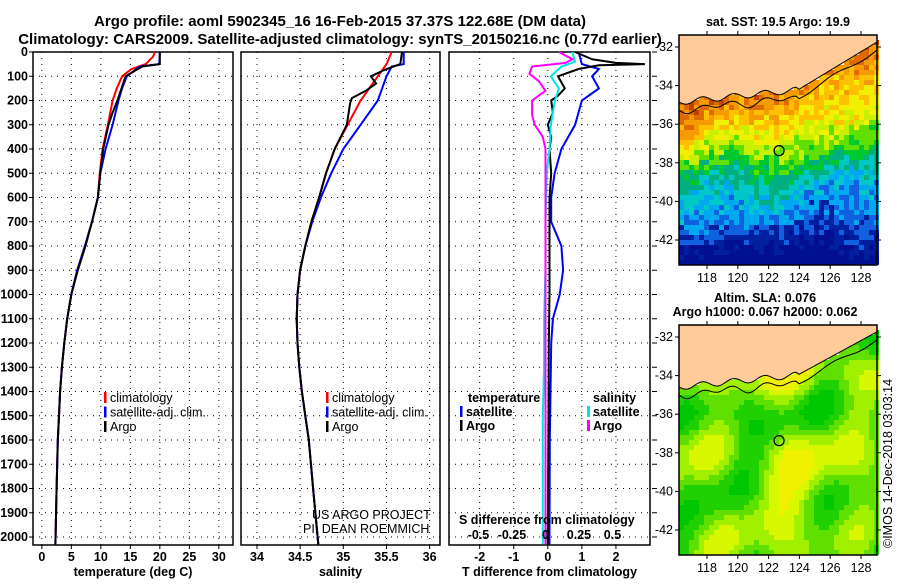  What do you see at coordinates (14, 464) in the screenshot?
I see `y-tick-label: 1700` at bounding box center [14, 464].